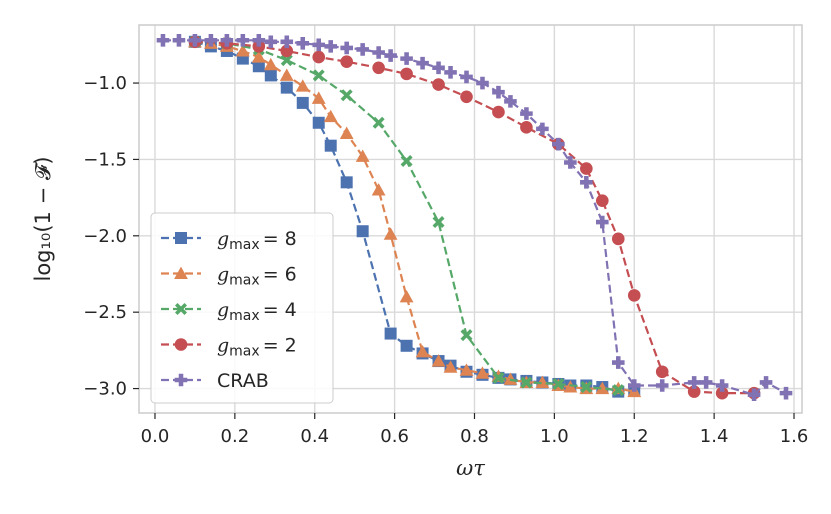 This screenshot has height=514, width=831. I want to click on legend-label: gmax = 6, so click(257, 276).